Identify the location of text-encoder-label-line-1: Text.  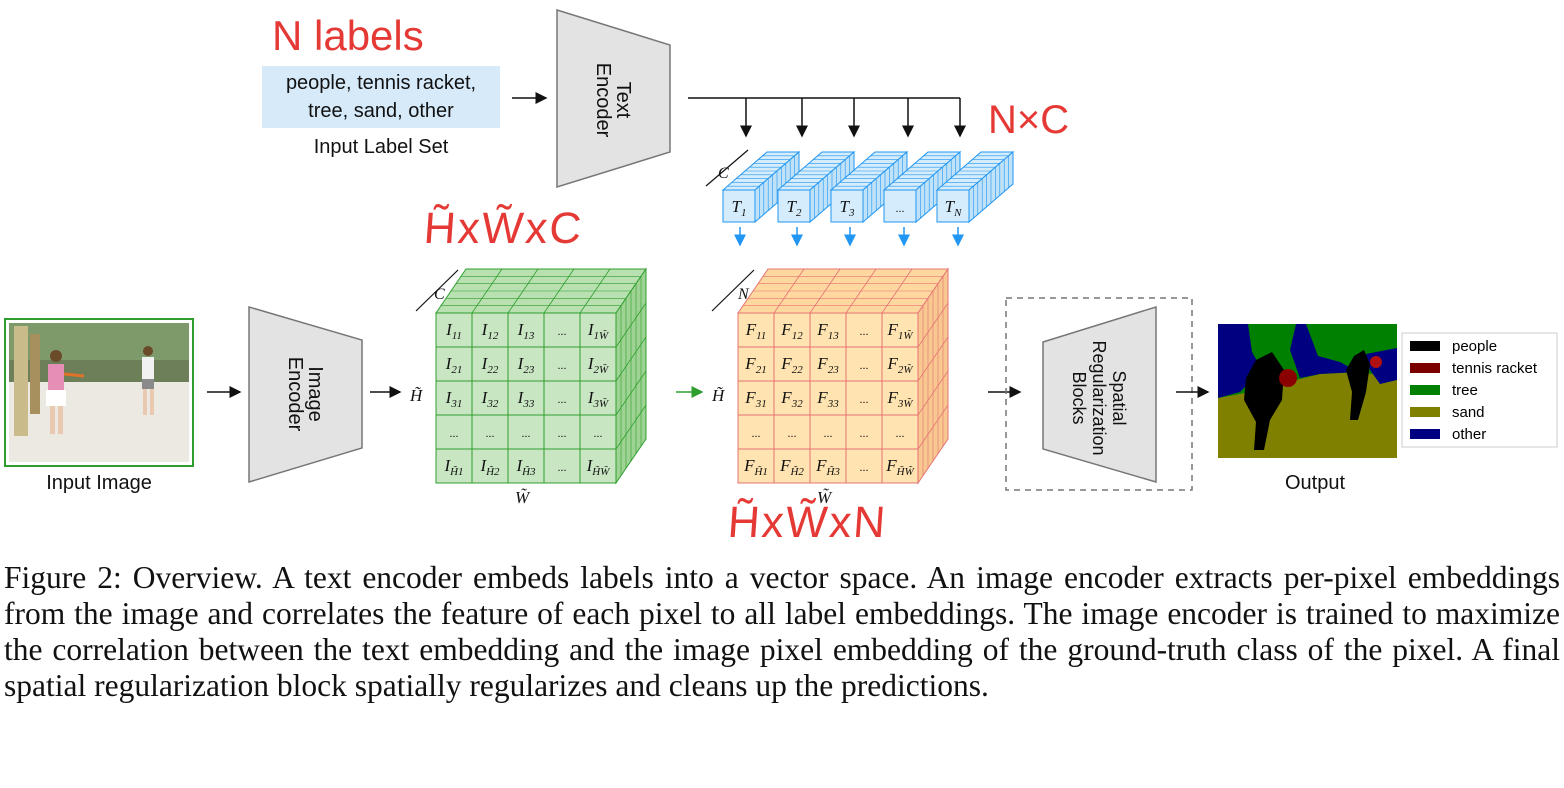
(623, 100).